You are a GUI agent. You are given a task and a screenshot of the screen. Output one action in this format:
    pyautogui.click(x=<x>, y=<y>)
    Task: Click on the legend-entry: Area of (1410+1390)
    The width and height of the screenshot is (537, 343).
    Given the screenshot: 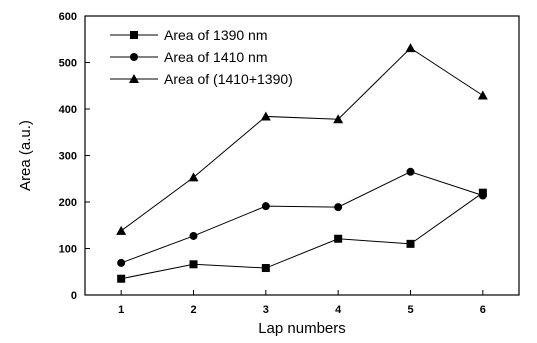 What is the action you would take?
    pyautogui.click(x=201, y=79)
    